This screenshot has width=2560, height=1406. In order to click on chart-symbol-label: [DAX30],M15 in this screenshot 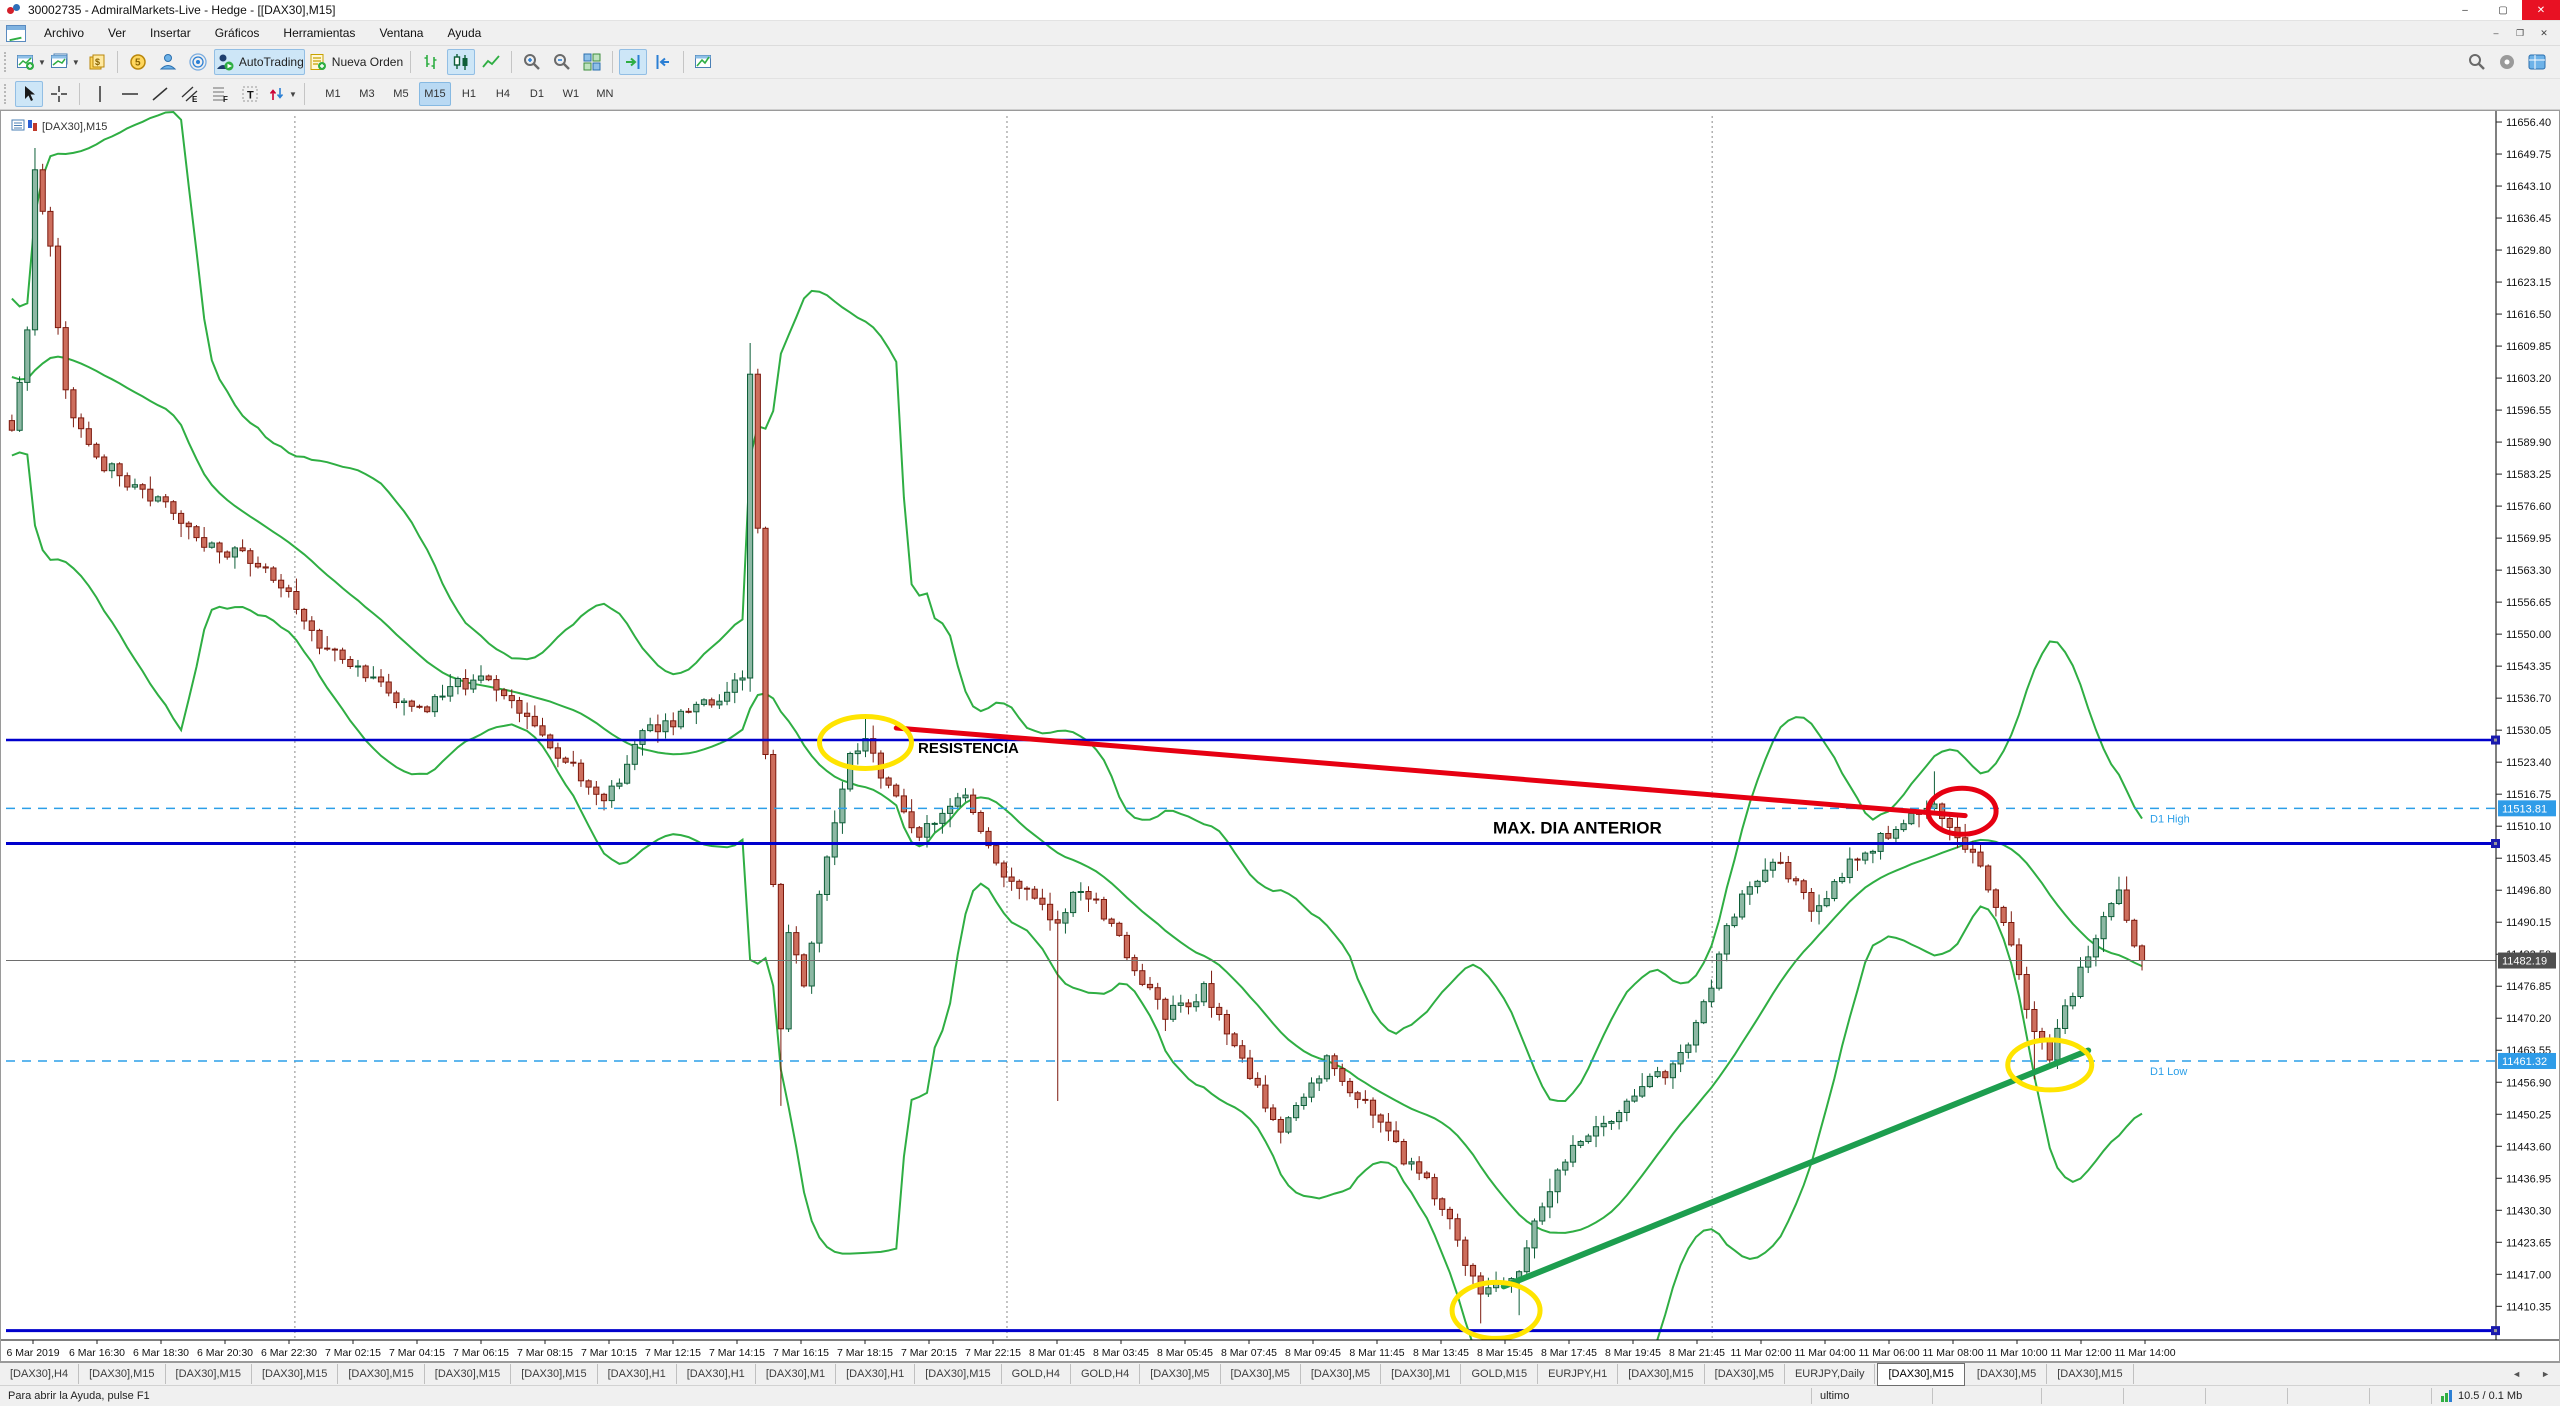, I will do `click(59, 126)`.